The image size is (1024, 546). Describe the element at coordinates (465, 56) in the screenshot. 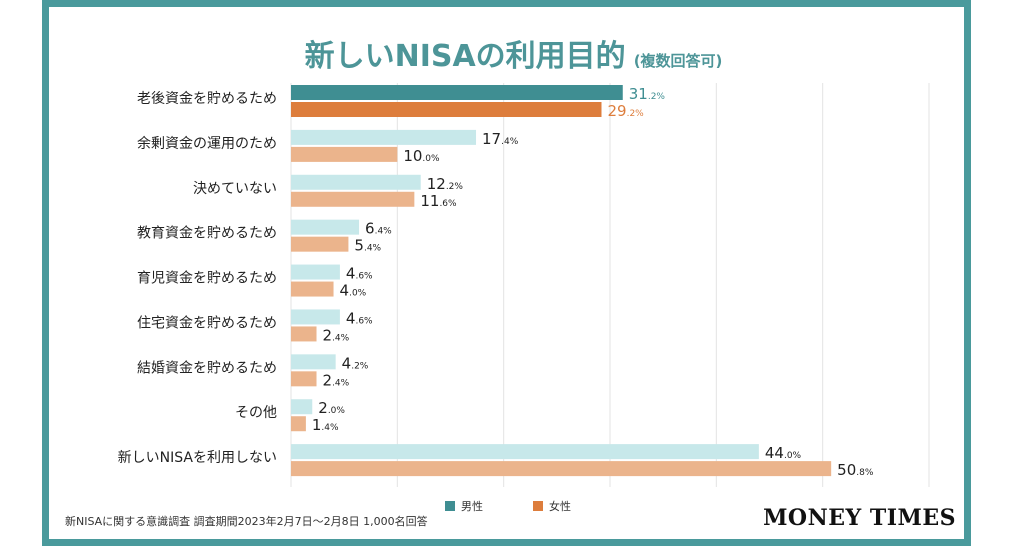

I see `chart-title-text: 新しいNISAの利用目的` at that location.